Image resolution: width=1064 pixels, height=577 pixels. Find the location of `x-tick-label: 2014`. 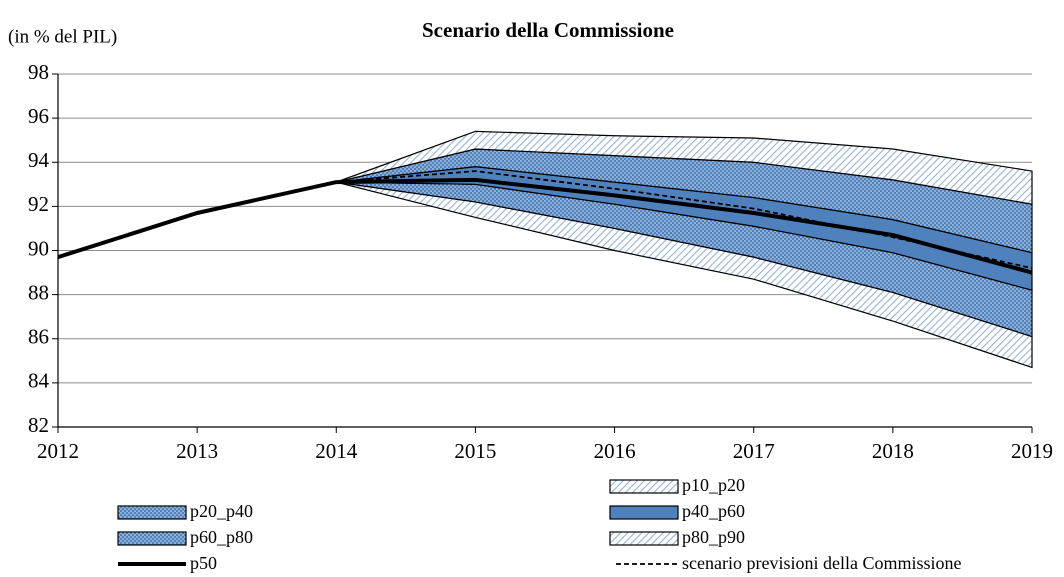

x-tick-label: 2014 is located at coordinates (336, 451).